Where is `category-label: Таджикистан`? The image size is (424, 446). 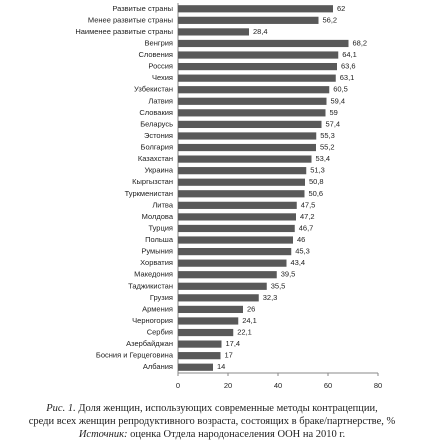
category-label: Таджикистан is located at coordinates (150, 285).